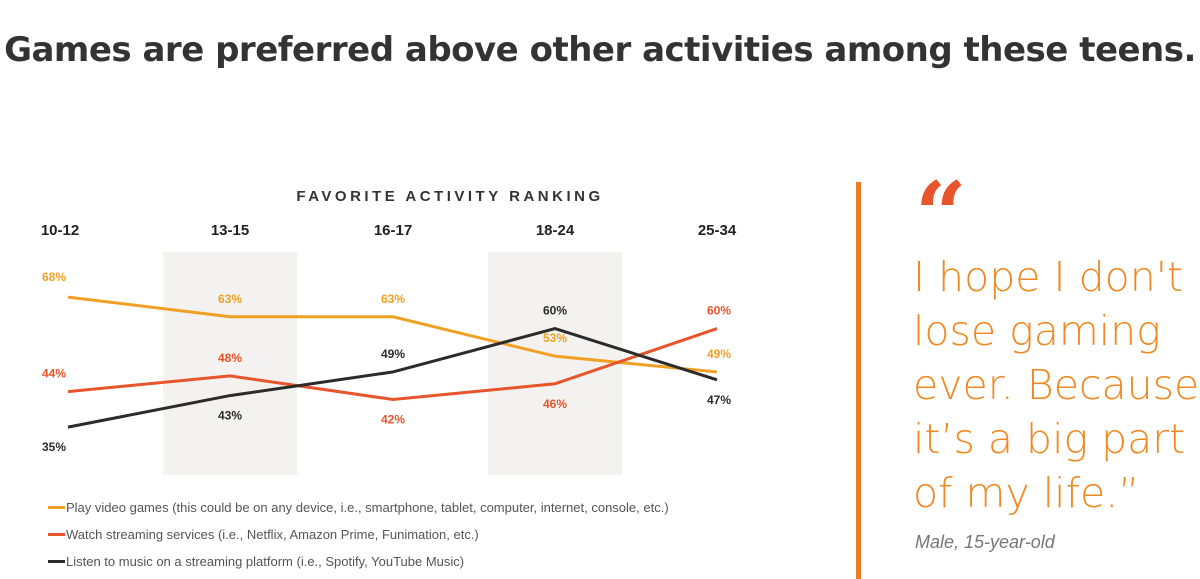 The width and height of the screenshot is (1200, 579). Describe the element at coordinates (858, 380) in the screenshot. I see `quote-divider` at that location.